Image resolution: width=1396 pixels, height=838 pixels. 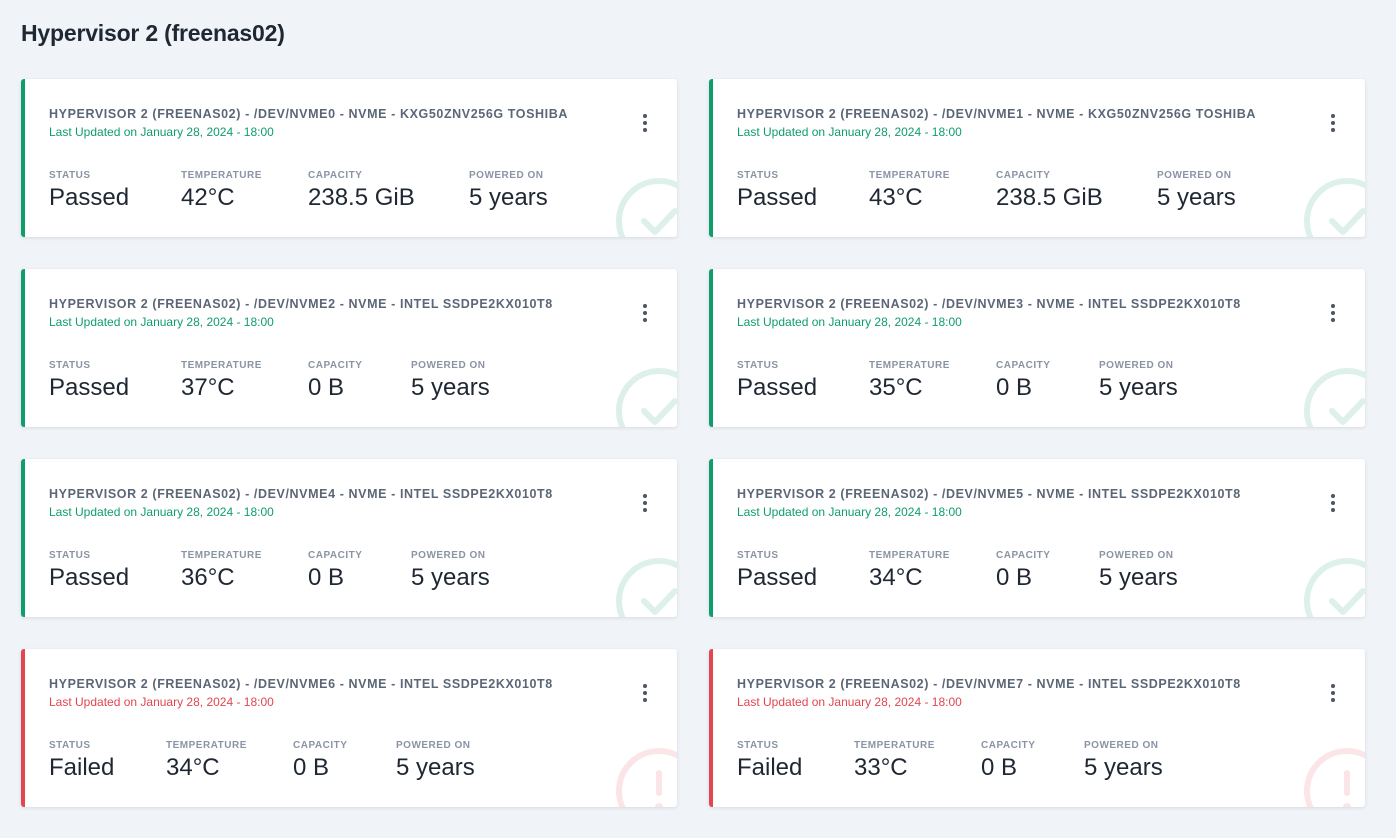 I want to click on stat-temperature: TEMPERATURE 43°C, so click(x=932, y=191).